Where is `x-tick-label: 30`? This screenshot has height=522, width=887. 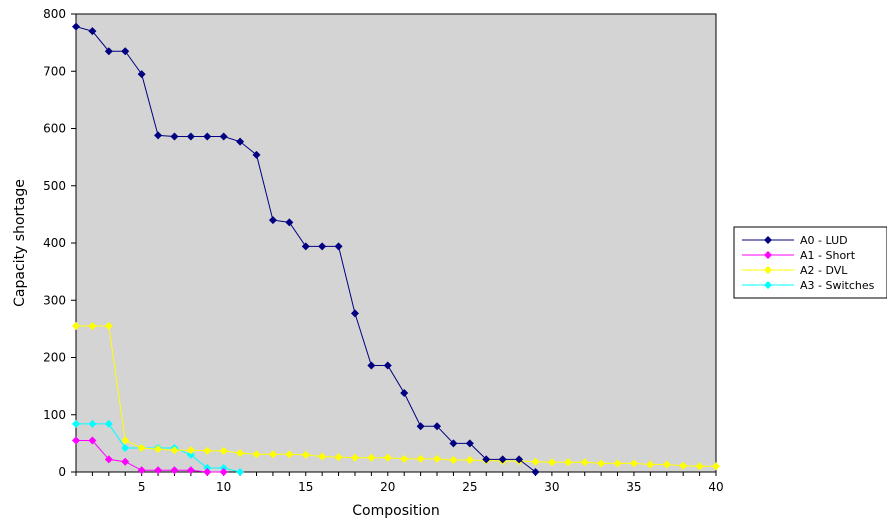 x-tick-label: 30 is located at coordinates (551, 487).